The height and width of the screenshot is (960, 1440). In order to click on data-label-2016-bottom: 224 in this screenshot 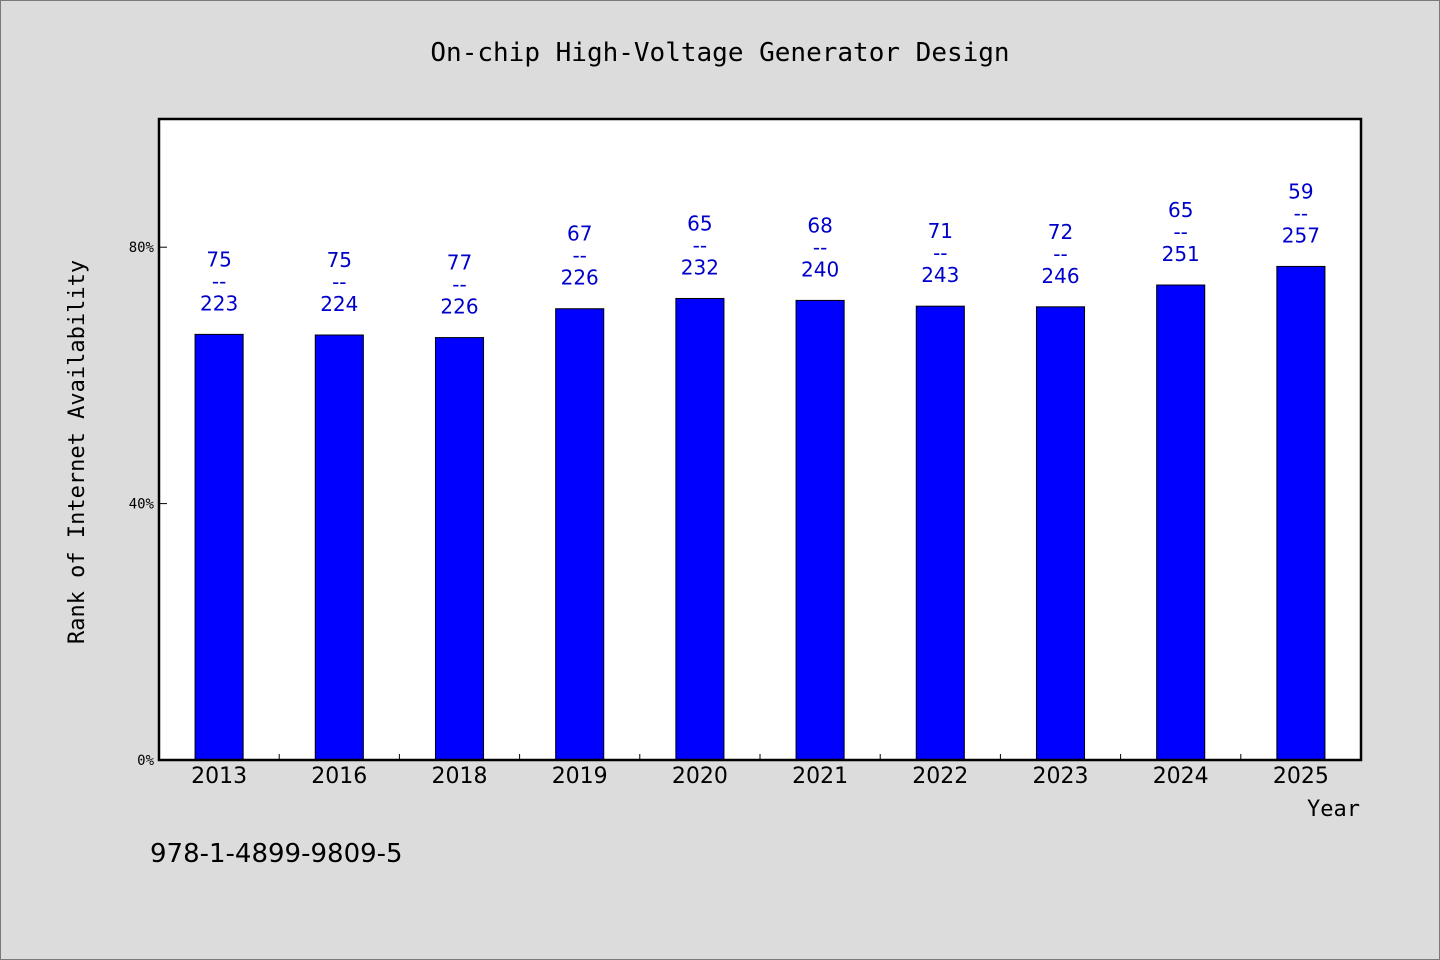, I will do `click(339, 304)`.